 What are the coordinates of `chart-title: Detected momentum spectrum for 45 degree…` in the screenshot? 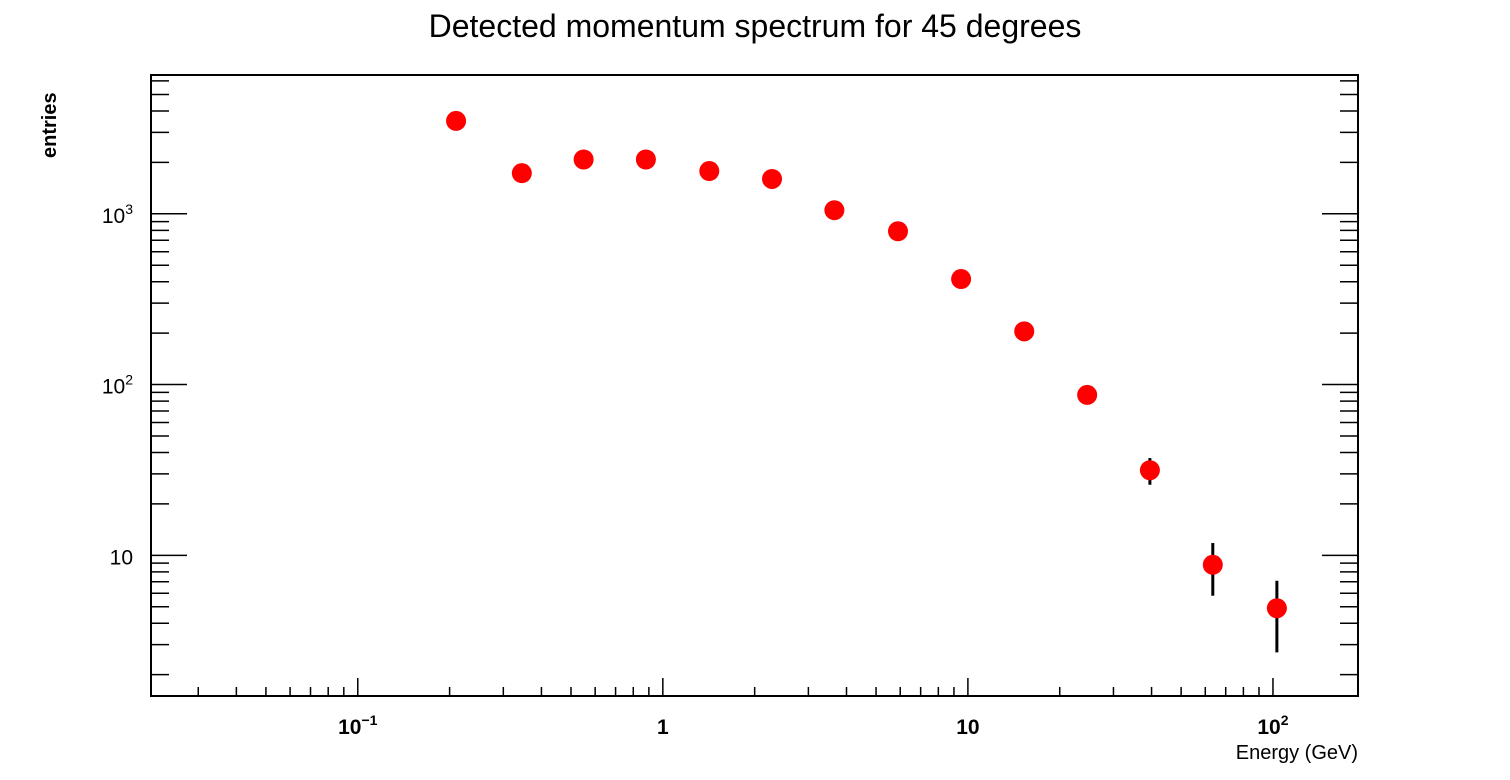 It's located at (755, 26).